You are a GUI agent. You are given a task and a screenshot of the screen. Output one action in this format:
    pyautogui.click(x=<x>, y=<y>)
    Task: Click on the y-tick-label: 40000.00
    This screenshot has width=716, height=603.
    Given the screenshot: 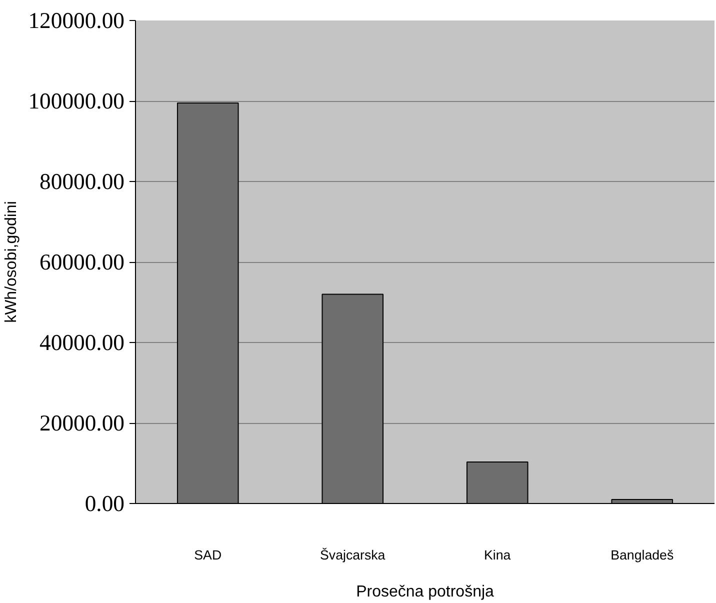 What is the action you would take?
    pyautogui.click(x=82, y=342)
    